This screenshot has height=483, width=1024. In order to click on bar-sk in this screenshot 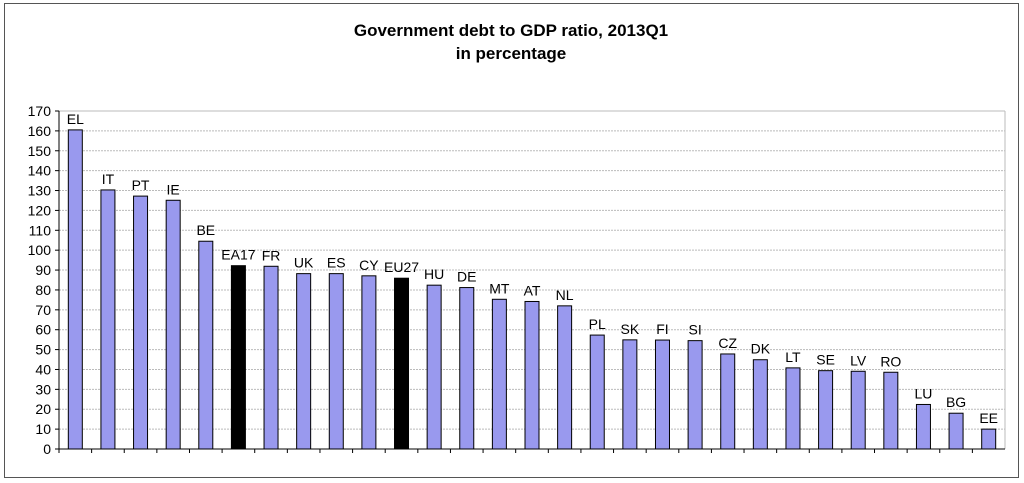, I will do `click(630, 394)`.